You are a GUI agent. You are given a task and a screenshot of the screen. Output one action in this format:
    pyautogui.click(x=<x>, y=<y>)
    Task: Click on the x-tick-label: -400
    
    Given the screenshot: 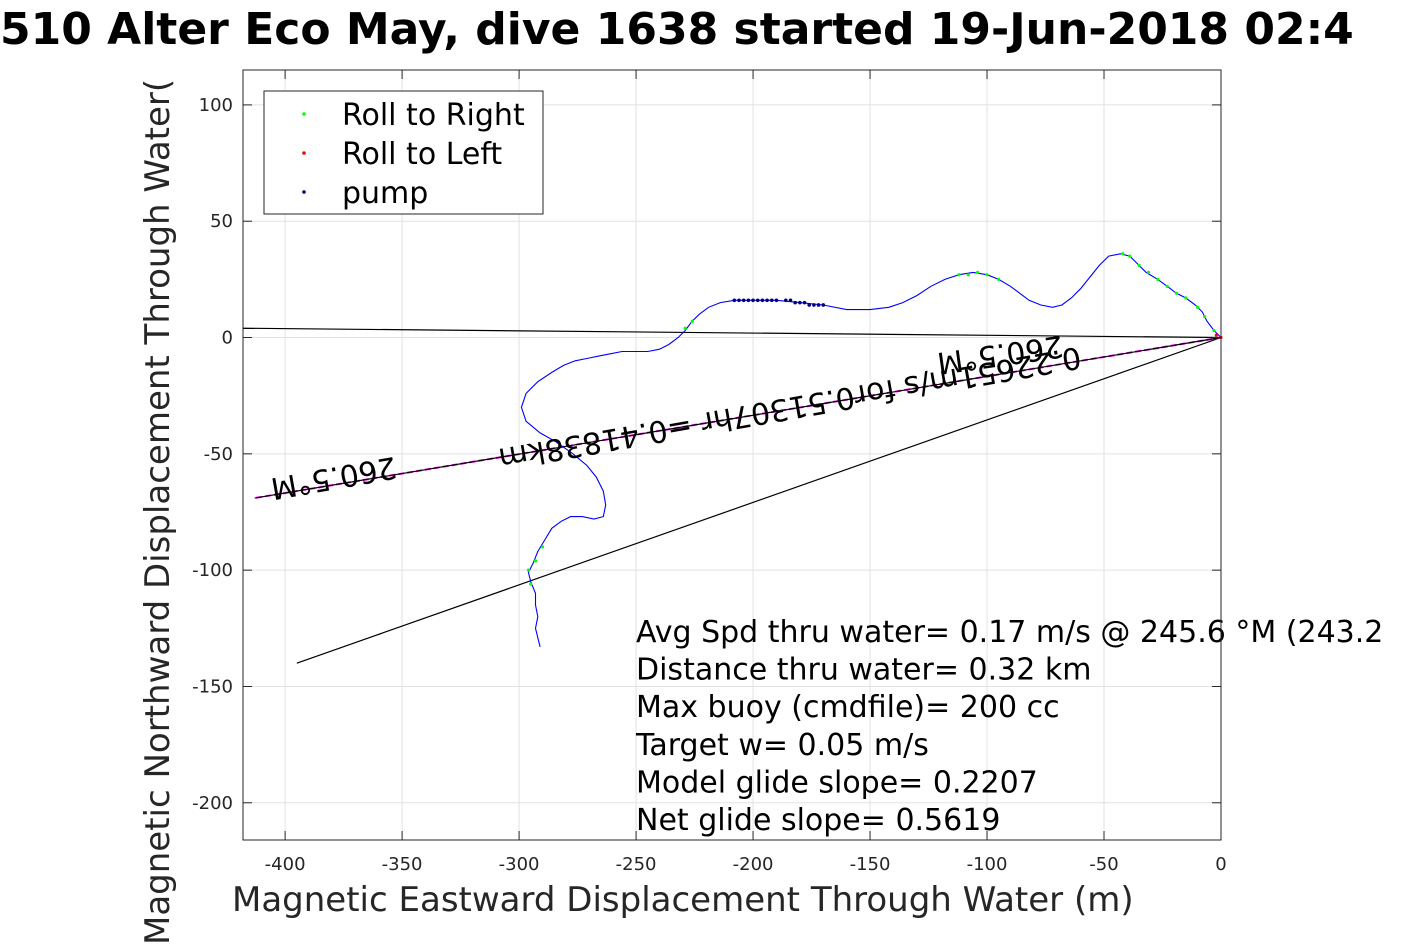 What is the action you would take?
    pyautogui.click(x=285, y=864)
    